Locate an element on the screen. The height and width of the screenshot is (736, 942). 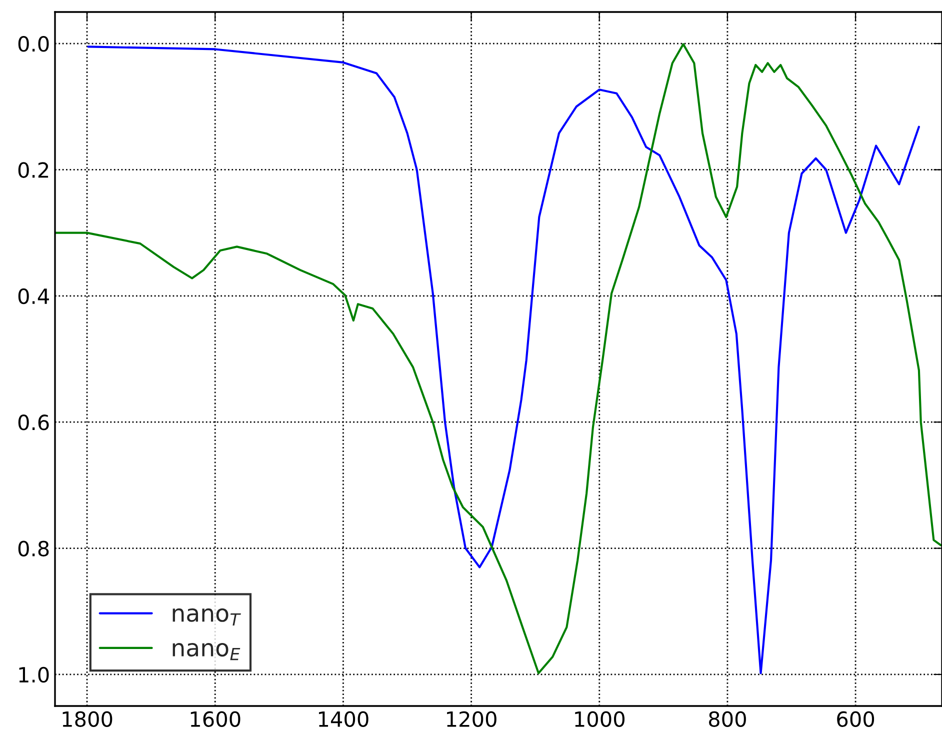
legend-label: nano$_{T}$ is located at coordinates (206, 617).